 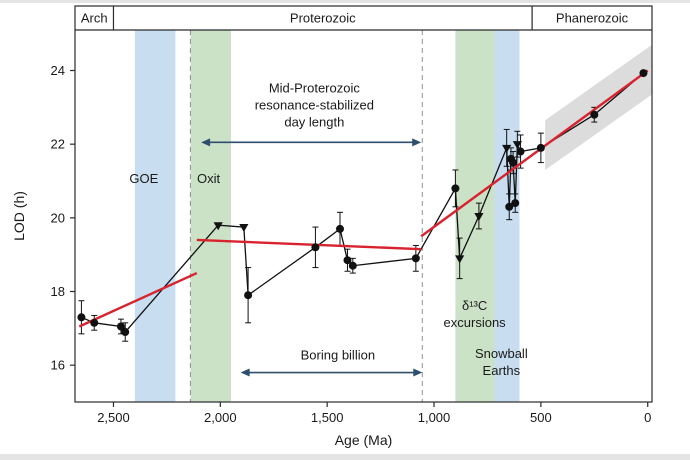 I want to click on y-tick-label: 18, so click(x=58, y=291).